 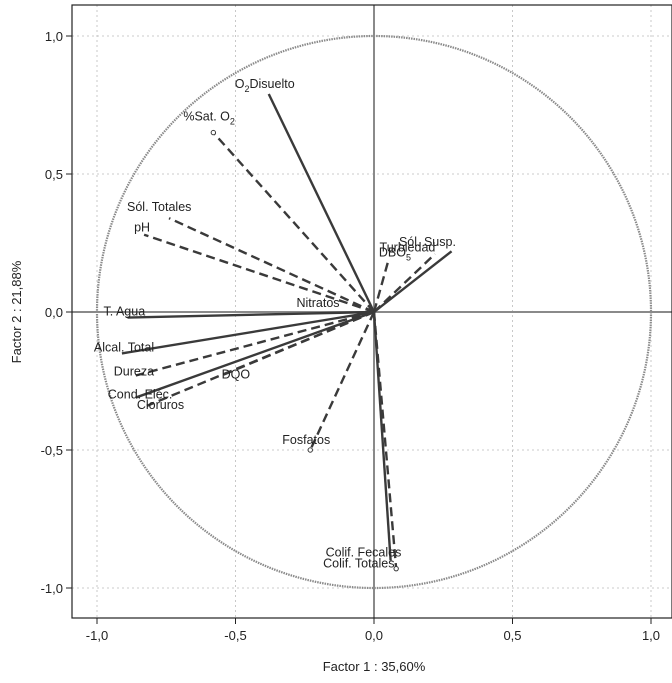 What do you see at coordinates (651, 635) in the screenshot?
I see `x-tick-label: 1,0` at bounding box center [651, 635].